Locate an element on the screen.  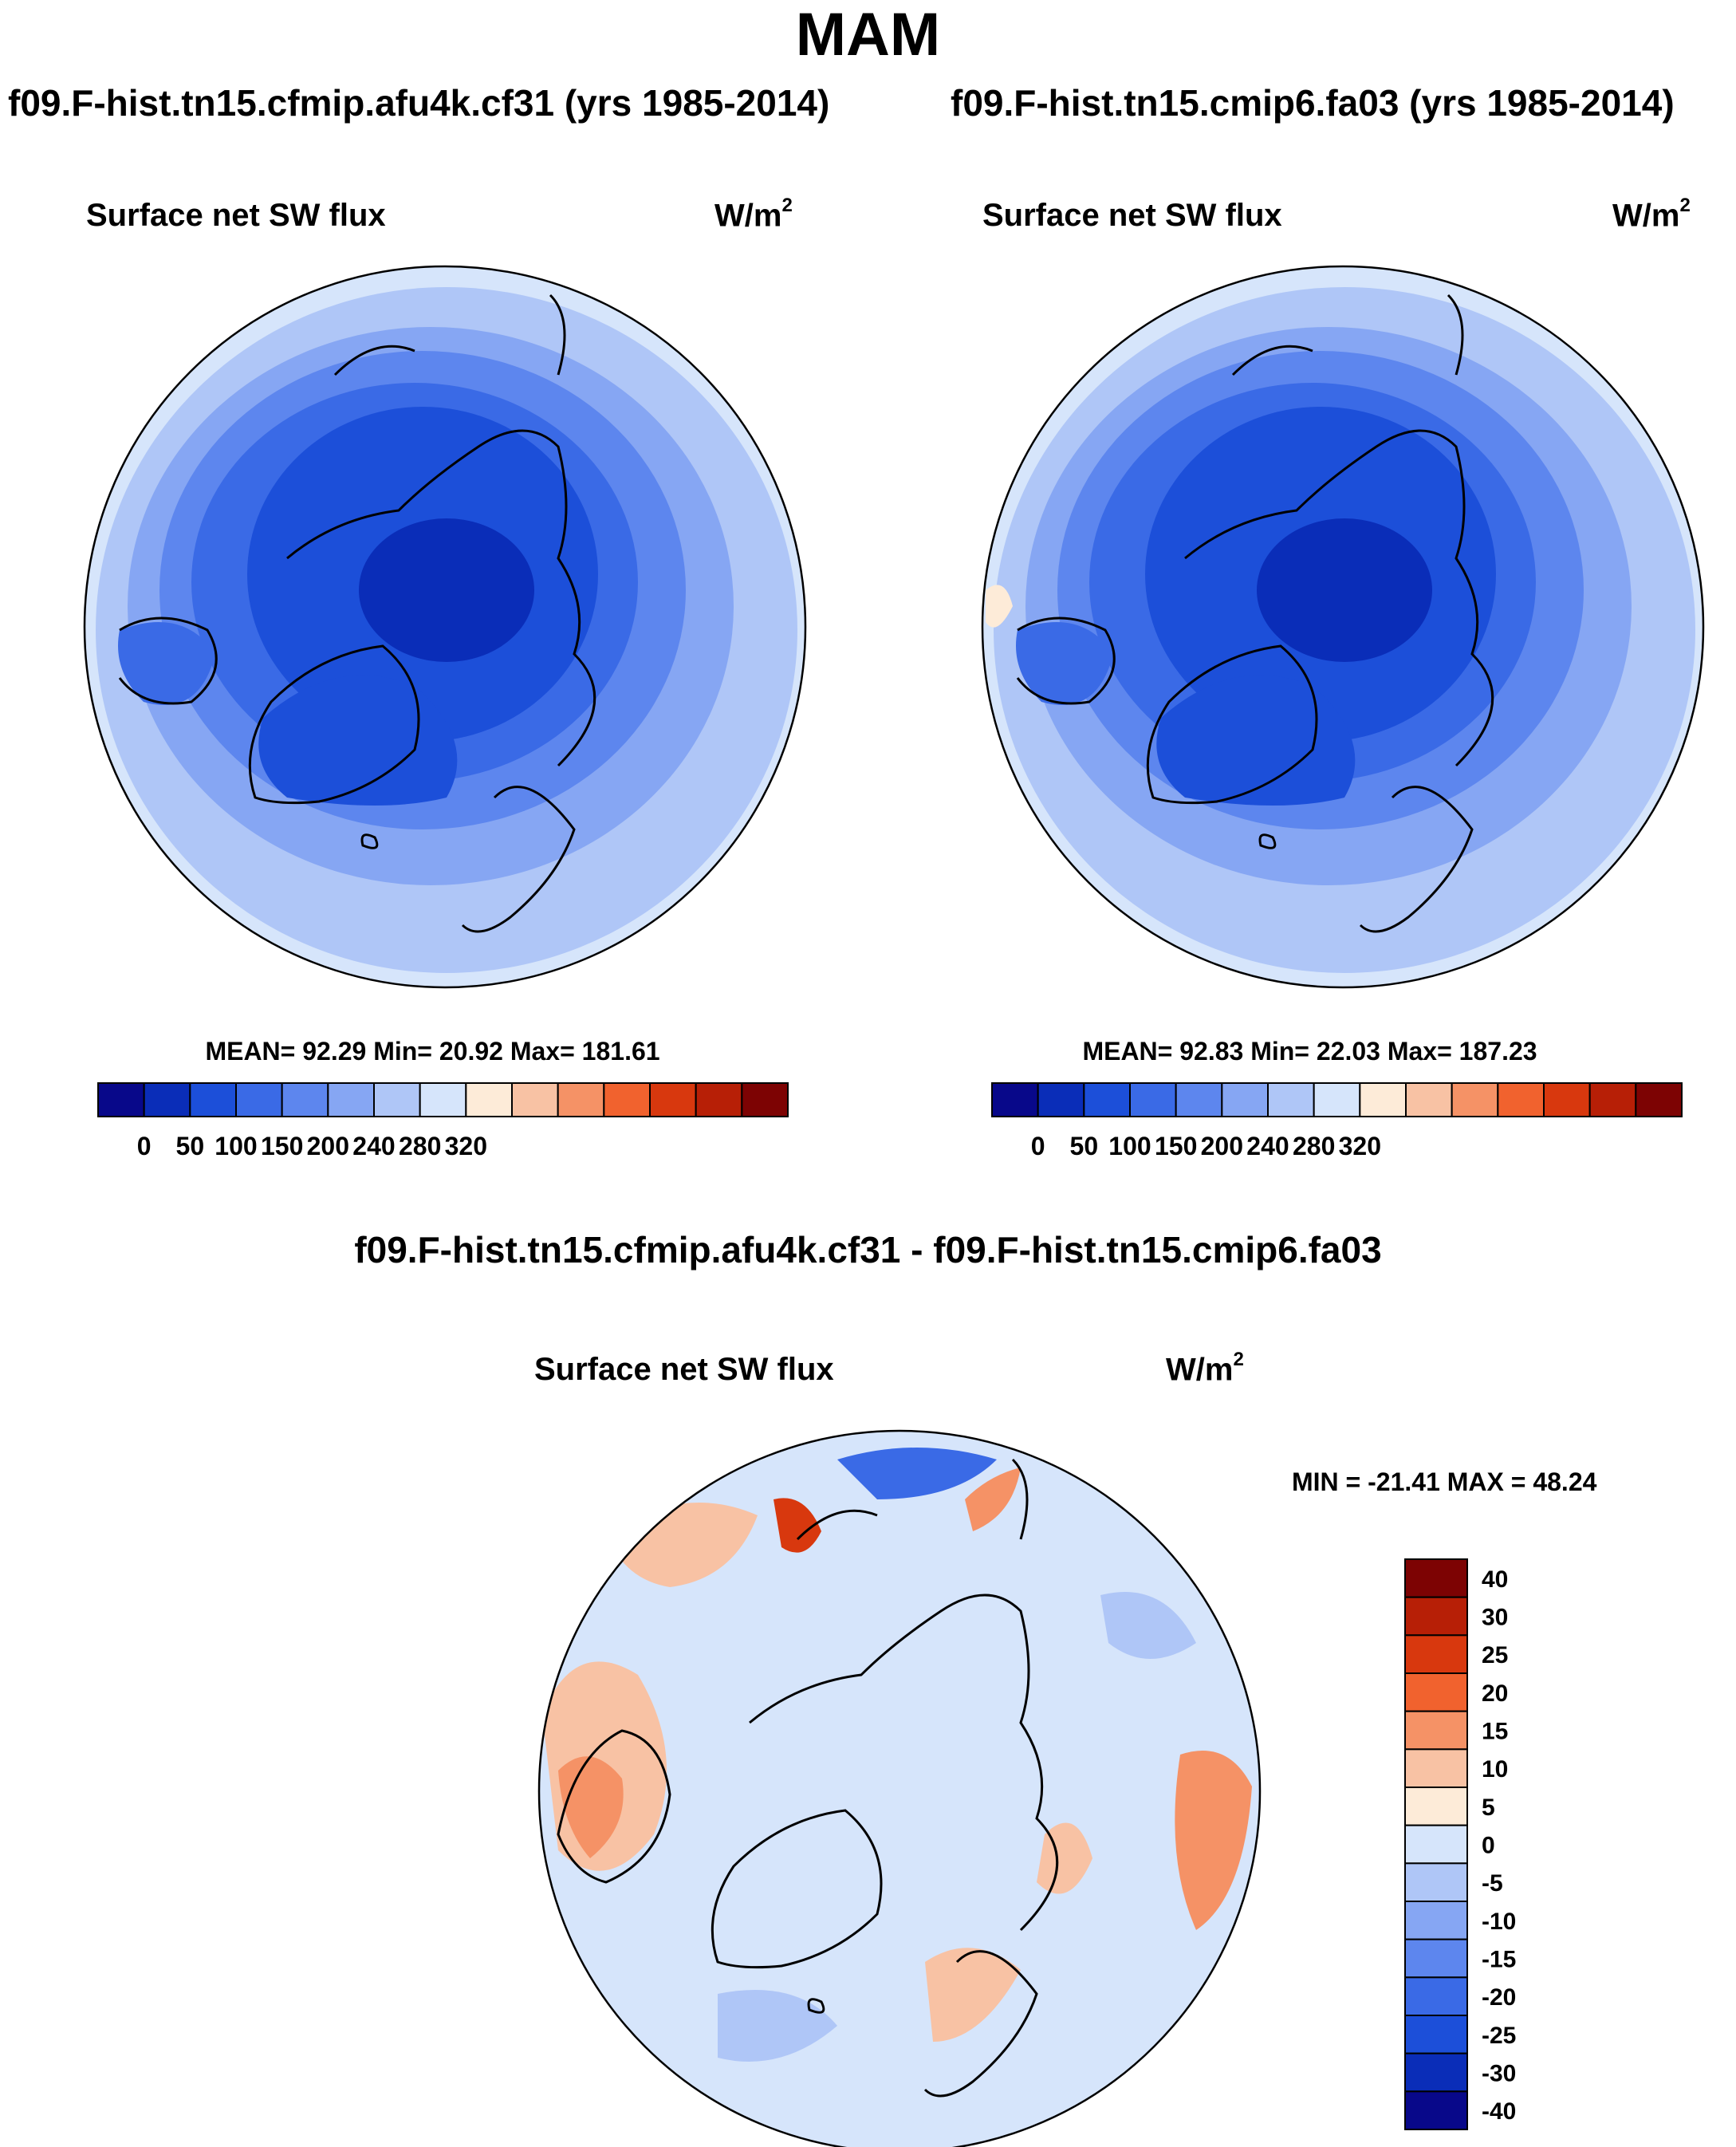
left-map-border is located at coordinates (445, 627).